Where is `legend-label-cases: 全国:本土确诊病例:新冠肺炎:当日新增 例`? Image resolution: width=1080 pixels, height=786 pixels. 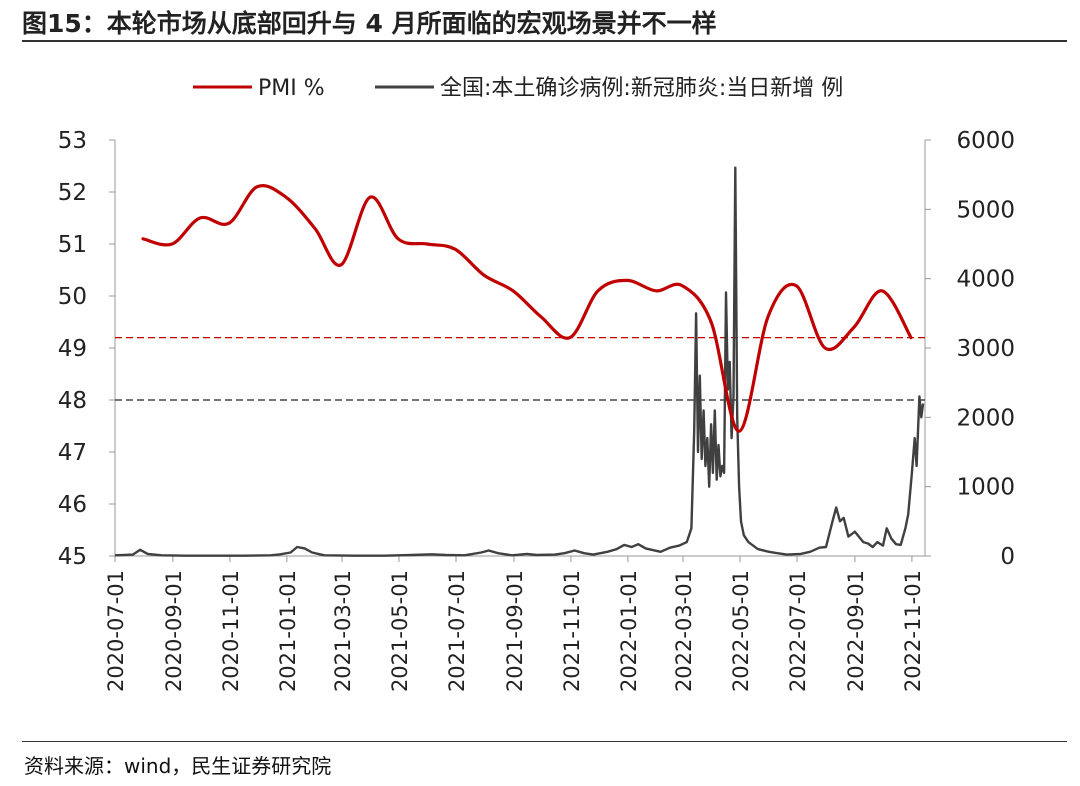 legend-label-cases: 全国:本土确诊病例:新冠肺炎:当日新增 例 is located at coordinates (641, 88).